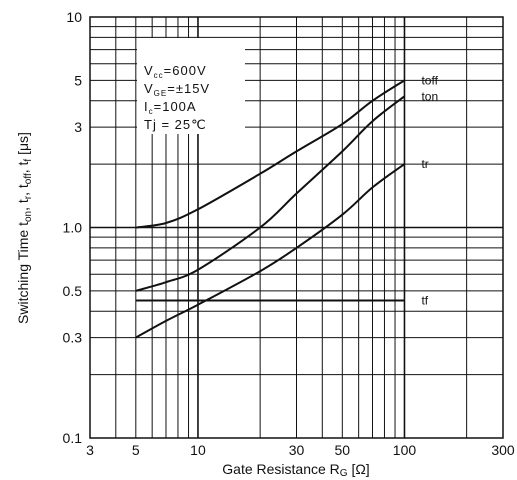 The width and height of the screenshot is (517, 480). I want to click on x-tick-label: 300, so click(503, 450).